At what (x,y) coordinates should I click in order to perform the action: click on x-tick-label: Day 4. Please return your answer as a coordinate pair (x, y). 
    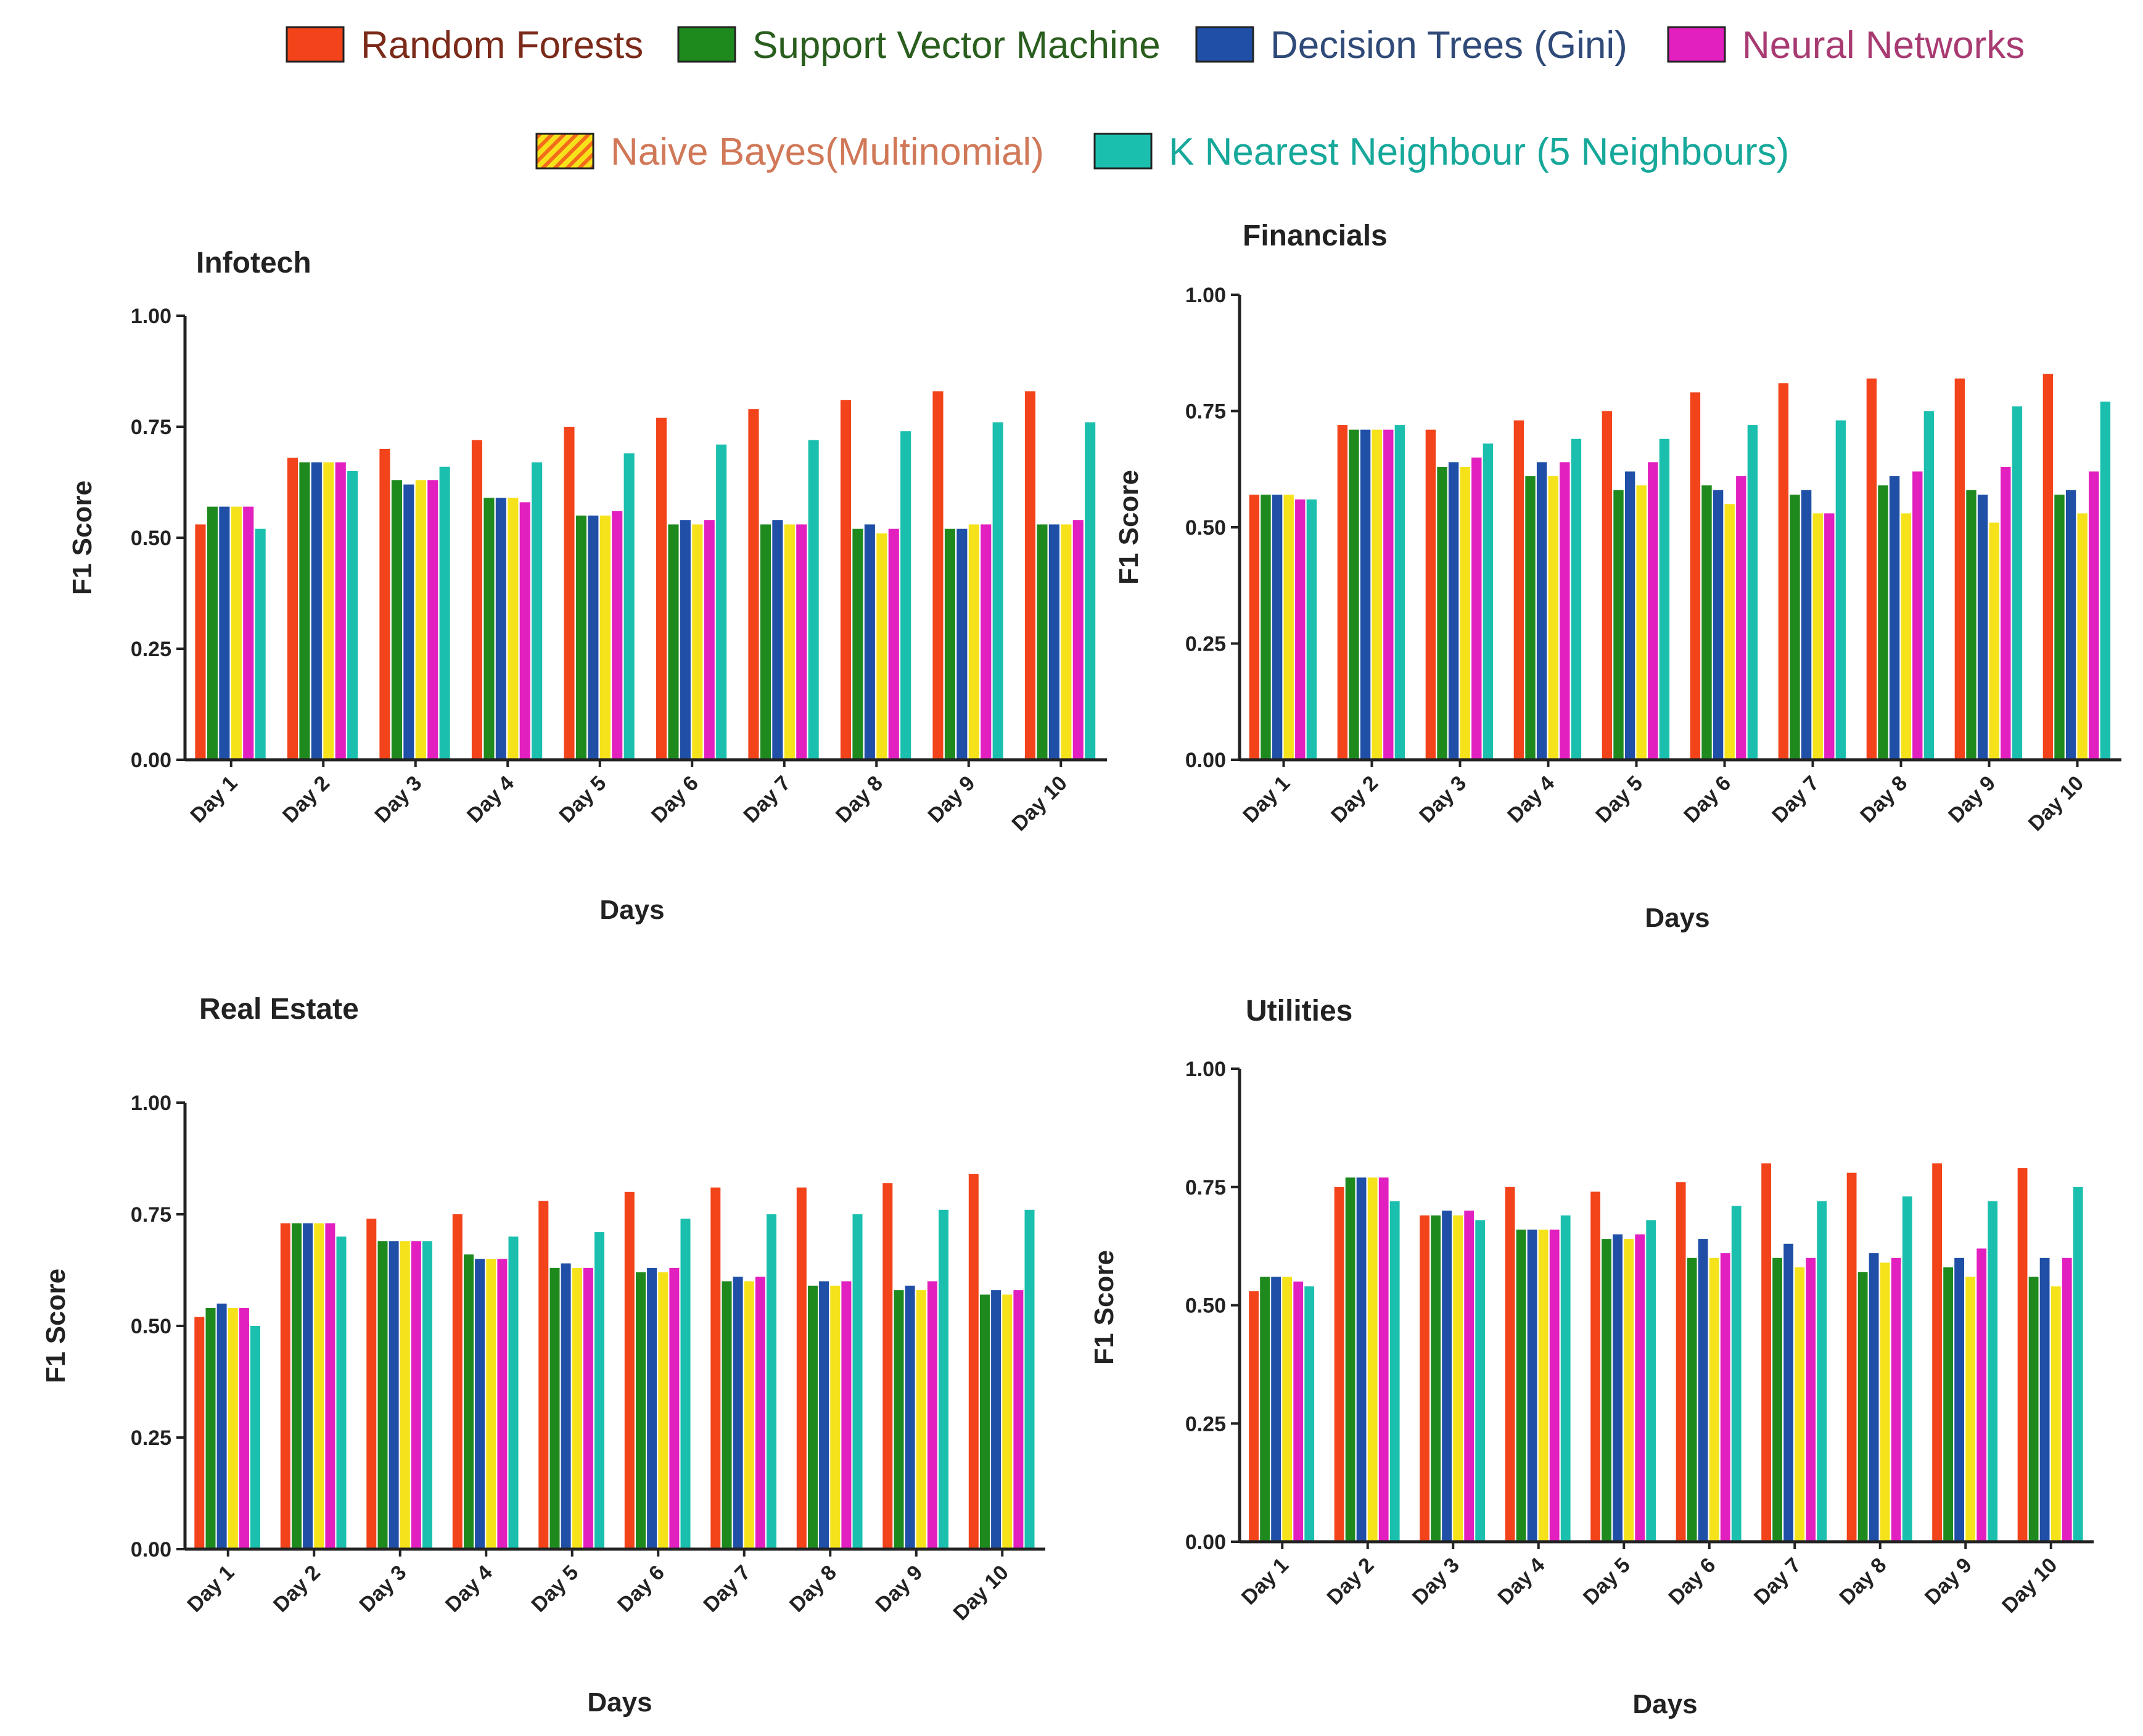
    Looking at the image, I should click on (469, 1589).